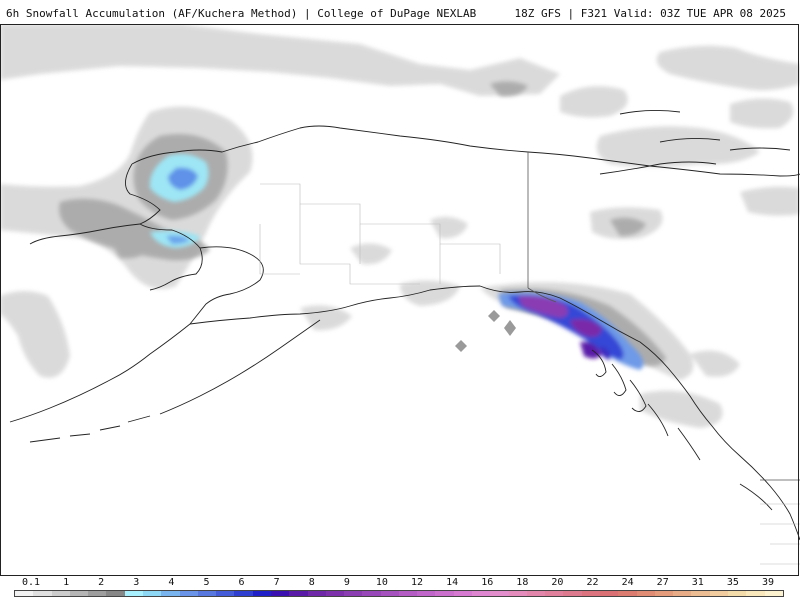  What do you see at coordinates (400, 583) in the screenshot?
I see `legend-tick-labels: 0.1 1 2 3 4 5 6 7 8 9 10 12 14 16 18 20 22 24 27 31 35 39` at bounding box center [400, 583].